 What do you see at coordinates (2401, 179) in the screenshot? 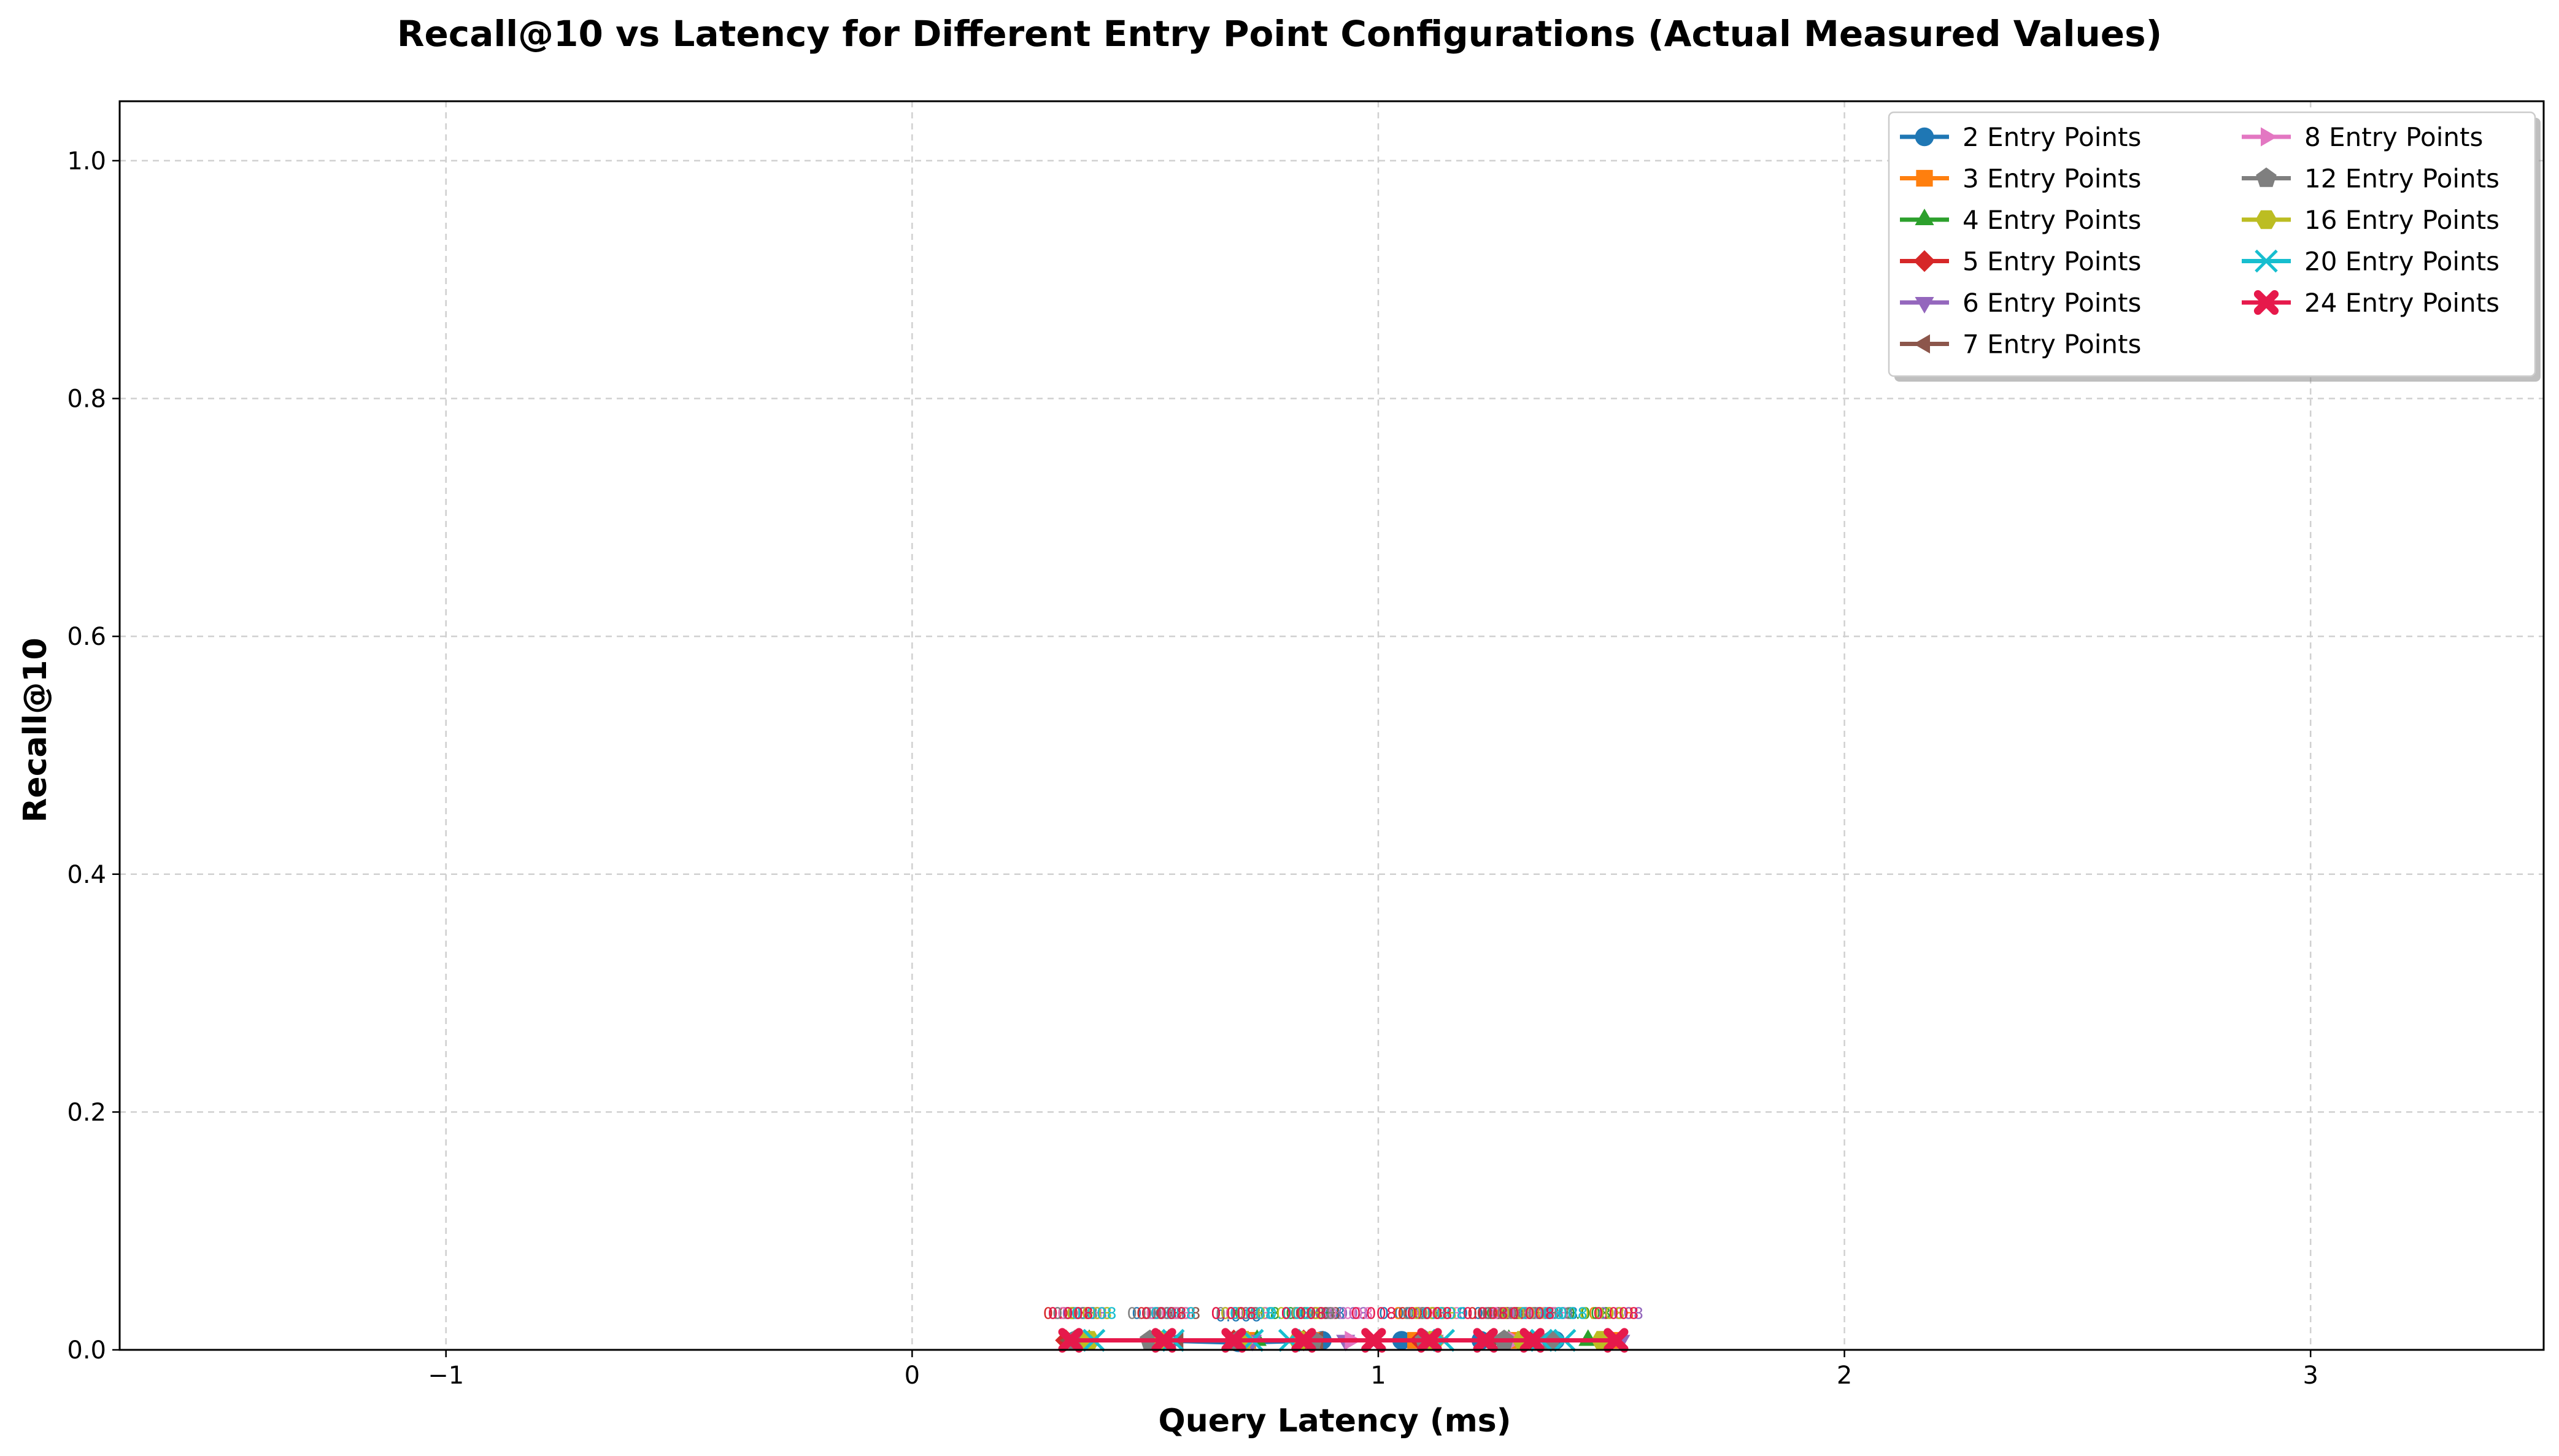
I see `legend-label: 12 Entry Points` at bounding box center [2401, 179].